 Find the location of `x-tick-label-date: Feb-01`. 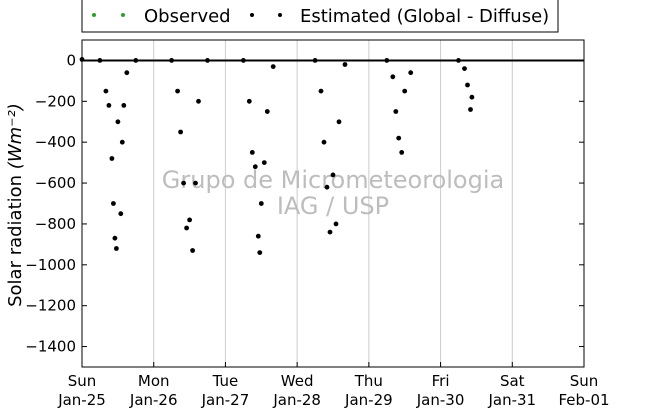

x-tick-label-date: Feb-01 is located at coordinates (583, 400).